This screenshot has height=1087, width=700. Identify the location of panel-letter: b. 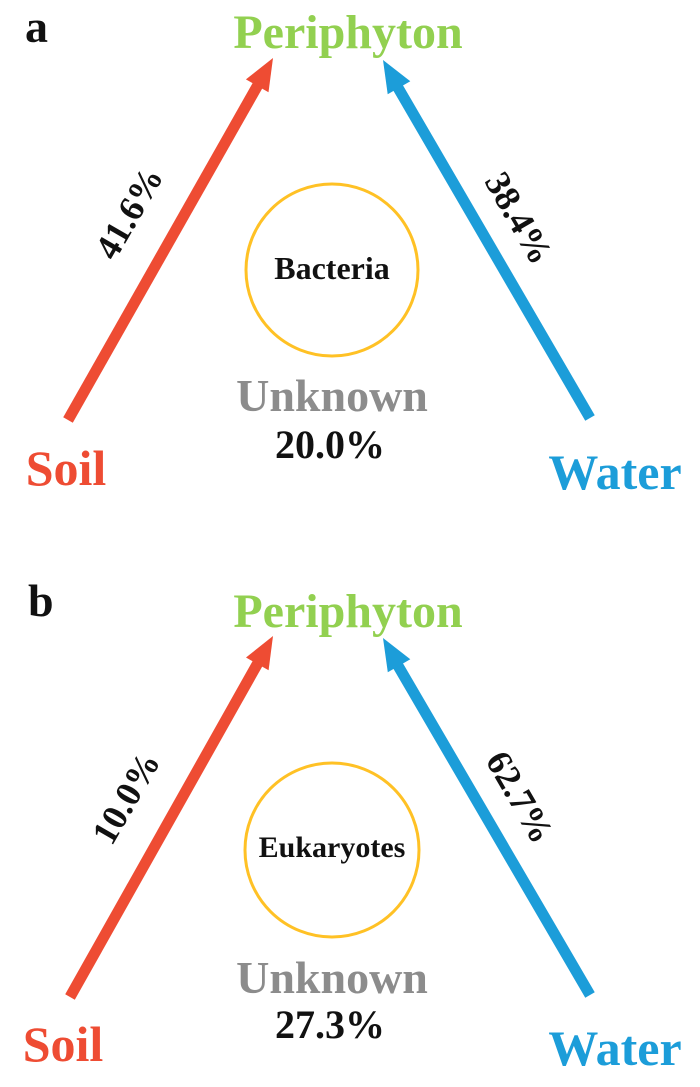
(41, 600).